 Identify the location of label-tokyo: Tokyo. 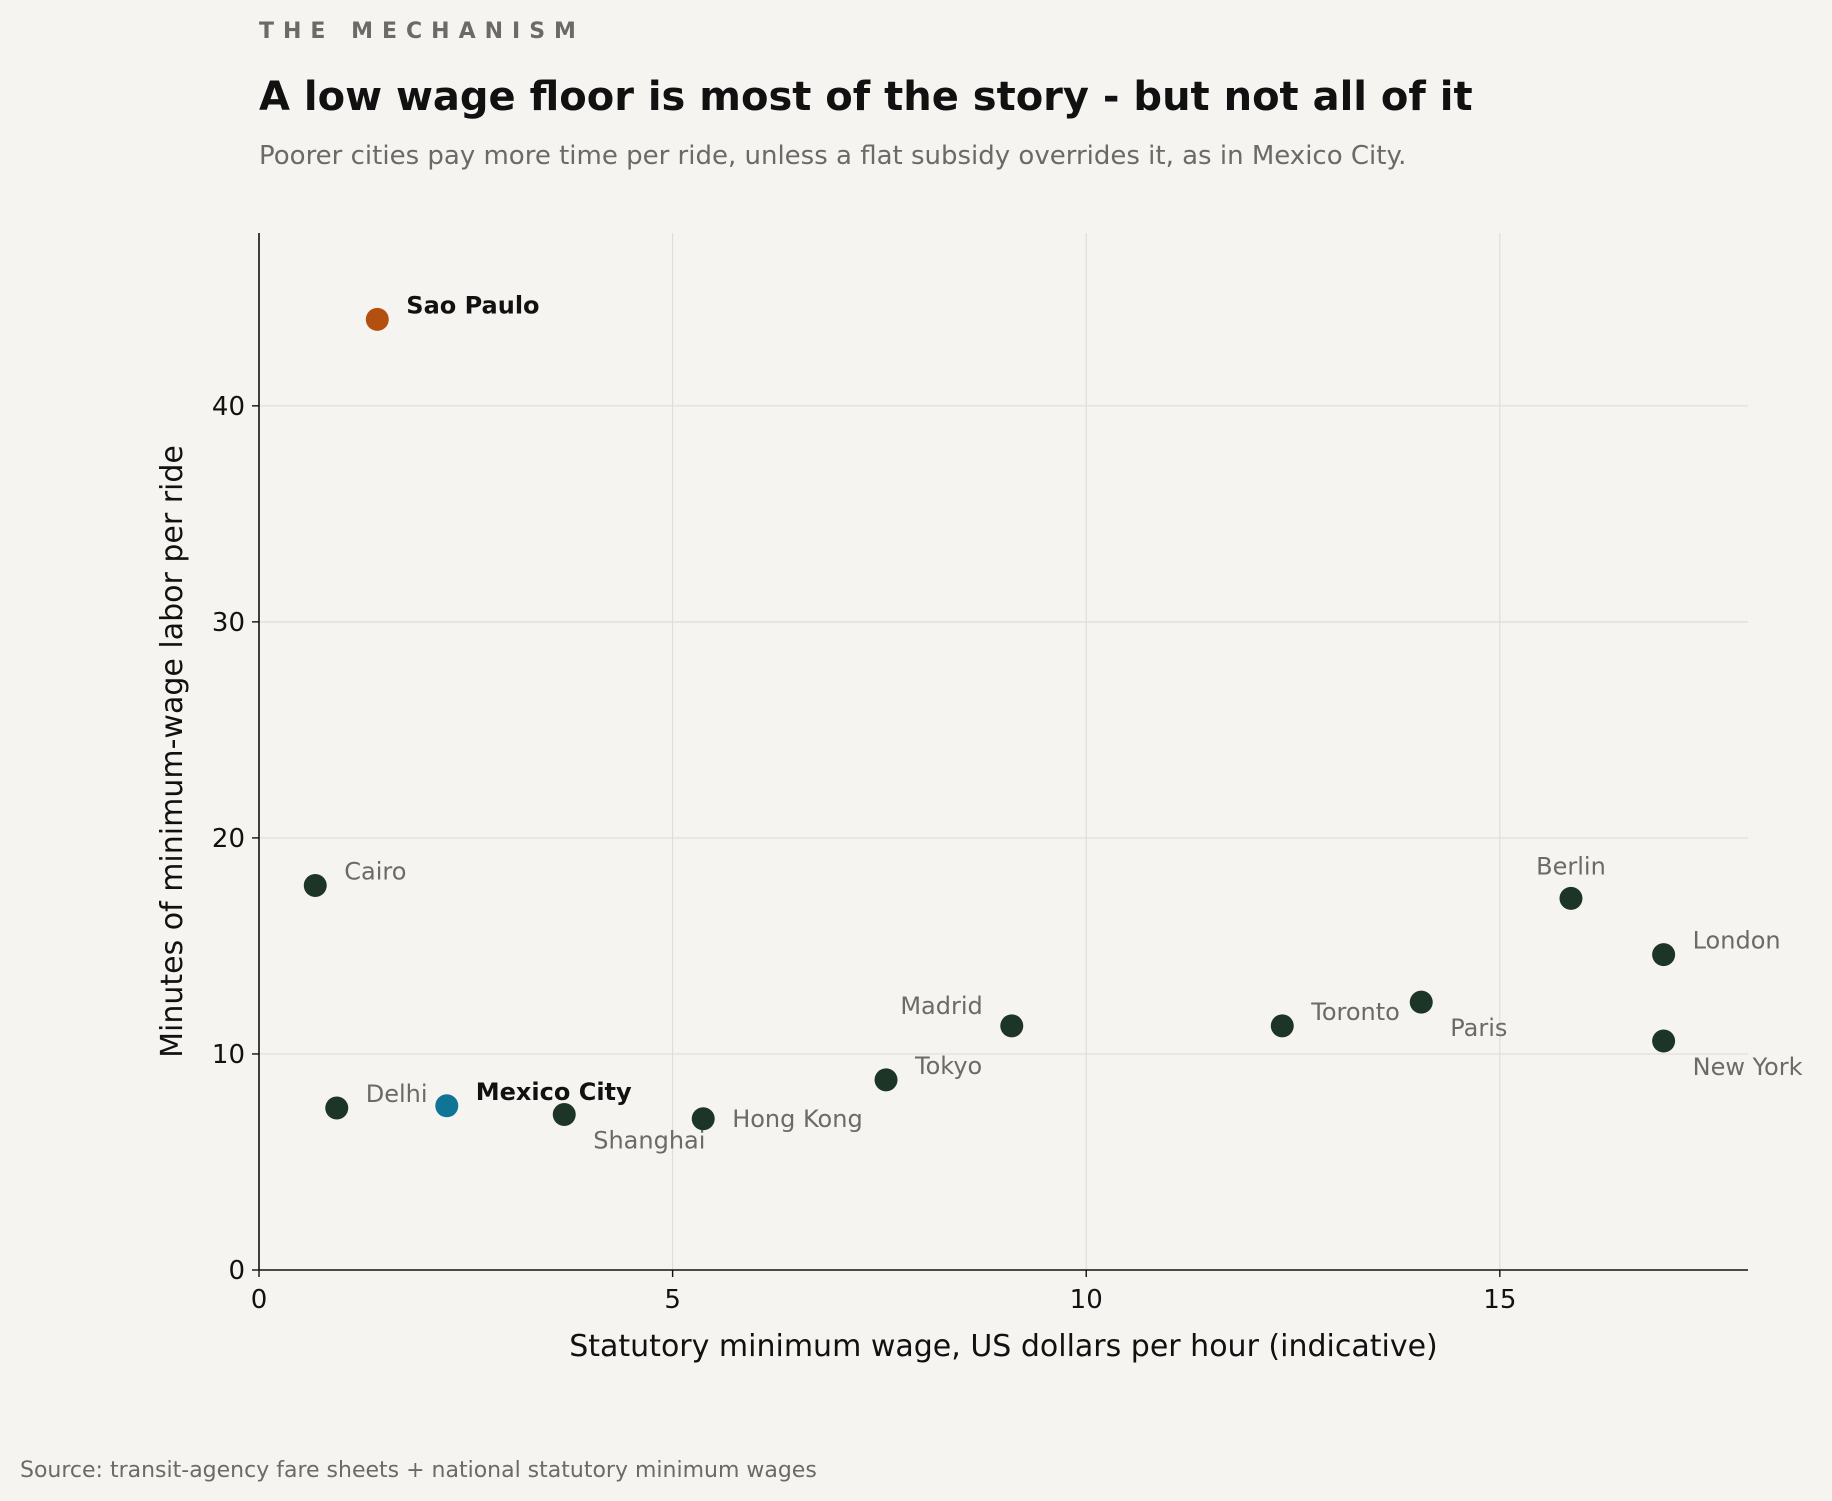
(948, 1066).